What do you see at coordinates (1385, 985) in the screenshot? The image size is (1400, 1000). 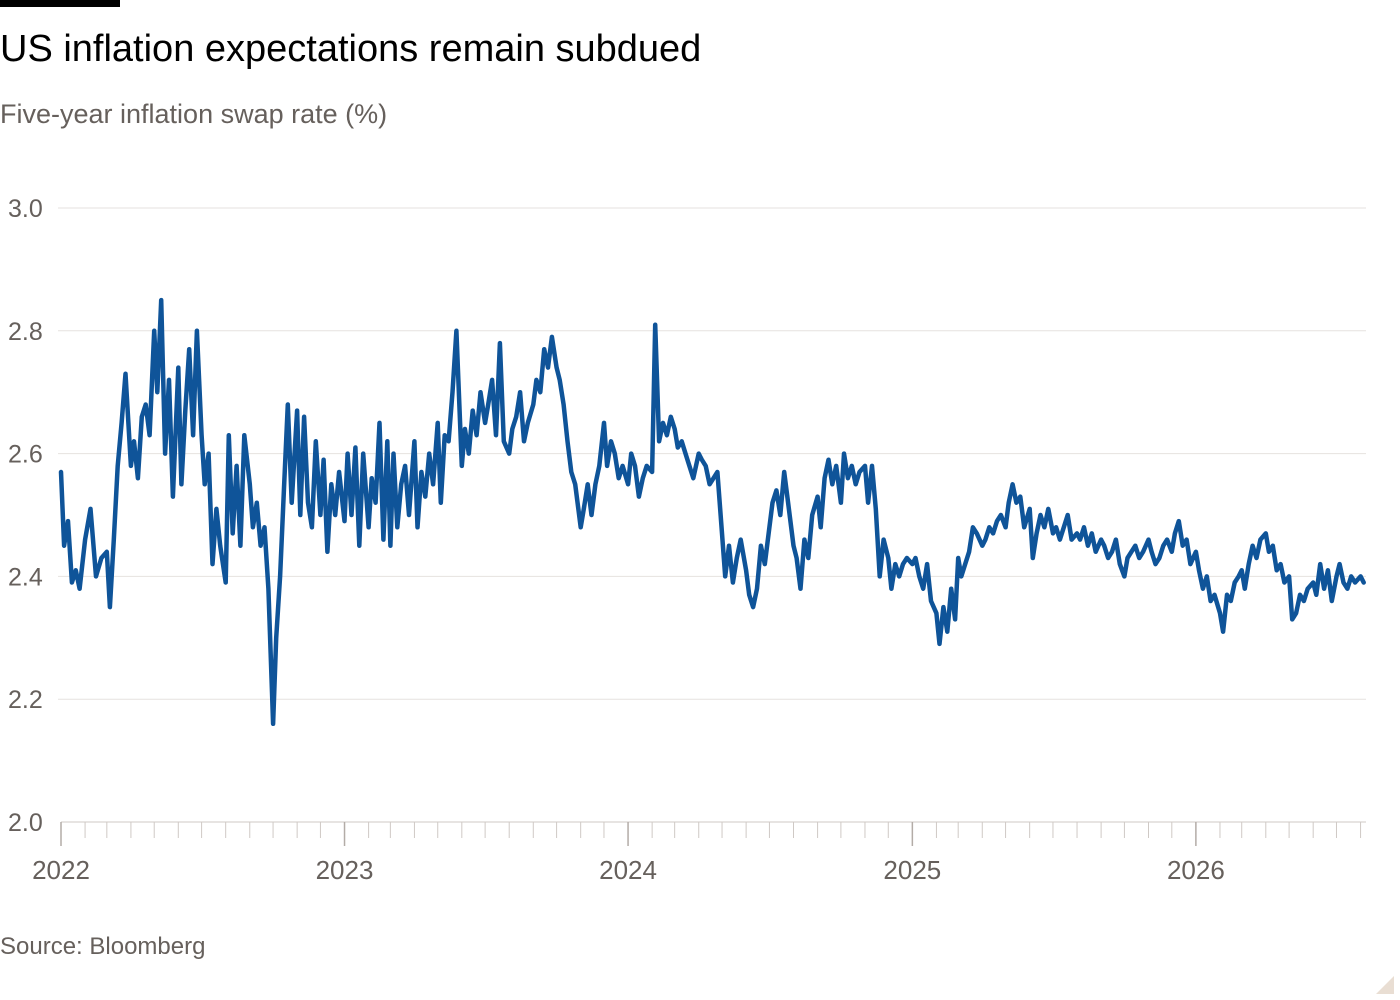 I see `corner-mark` at bounding box center [1385, 985].